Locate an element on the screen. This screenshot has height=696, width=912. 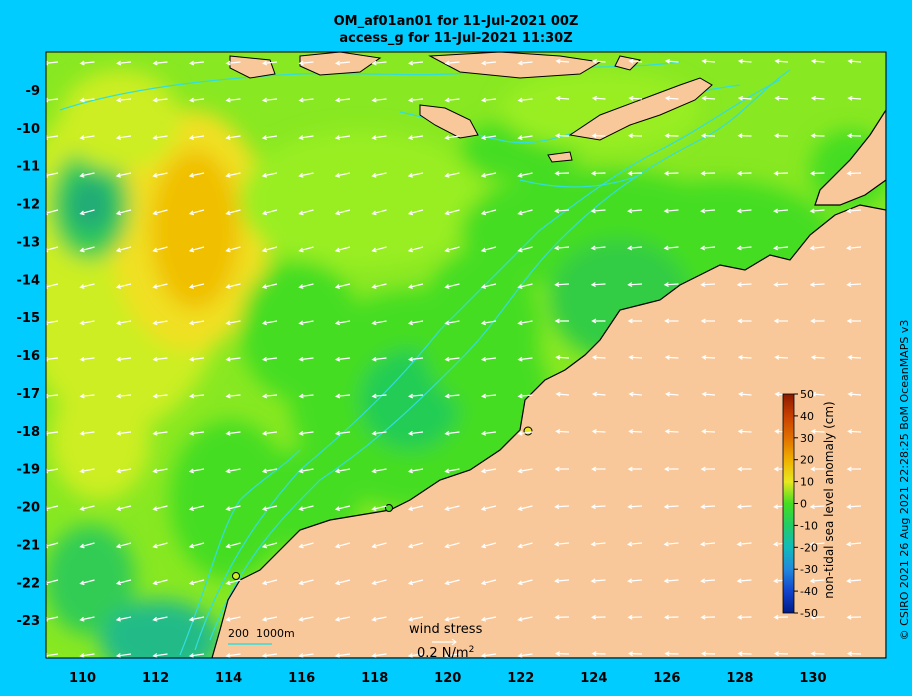
x-tick-label: 118 is located at coordinates (374, 678).